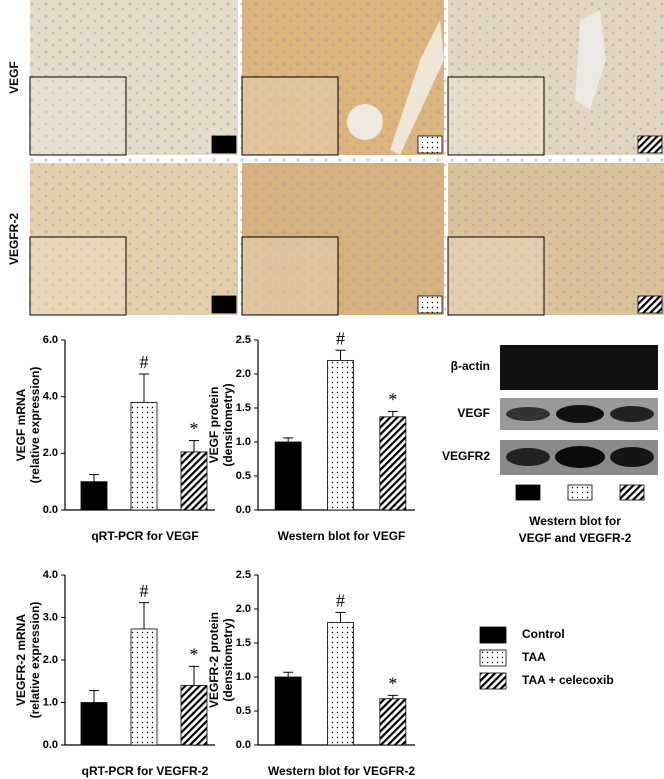 The image size is (664, 779). Describe the element at coordinates (575, 521) in the screenshot. I see `blot-caption: Western blot for` at that location.